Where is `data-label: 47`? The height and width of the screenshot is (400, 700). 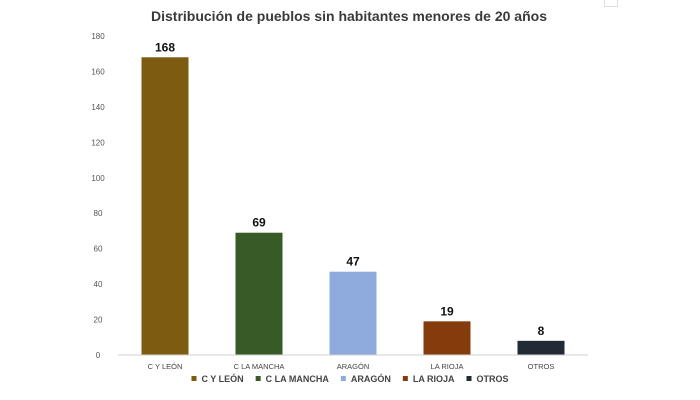
data-label: 47 is located at coordinates (353, 262).